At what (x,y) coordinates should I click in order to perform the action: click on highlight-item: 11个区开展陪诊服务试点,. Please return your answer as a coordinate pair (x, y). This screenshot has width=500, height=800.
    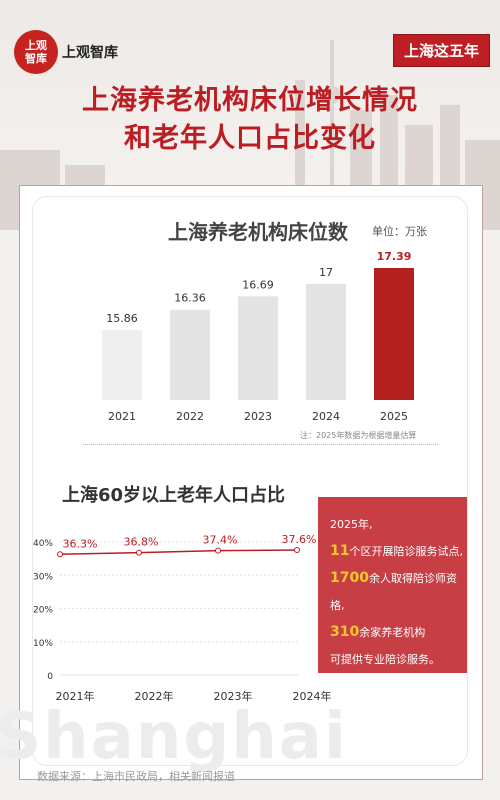
    Looking at the image, I should click on (398, 551).